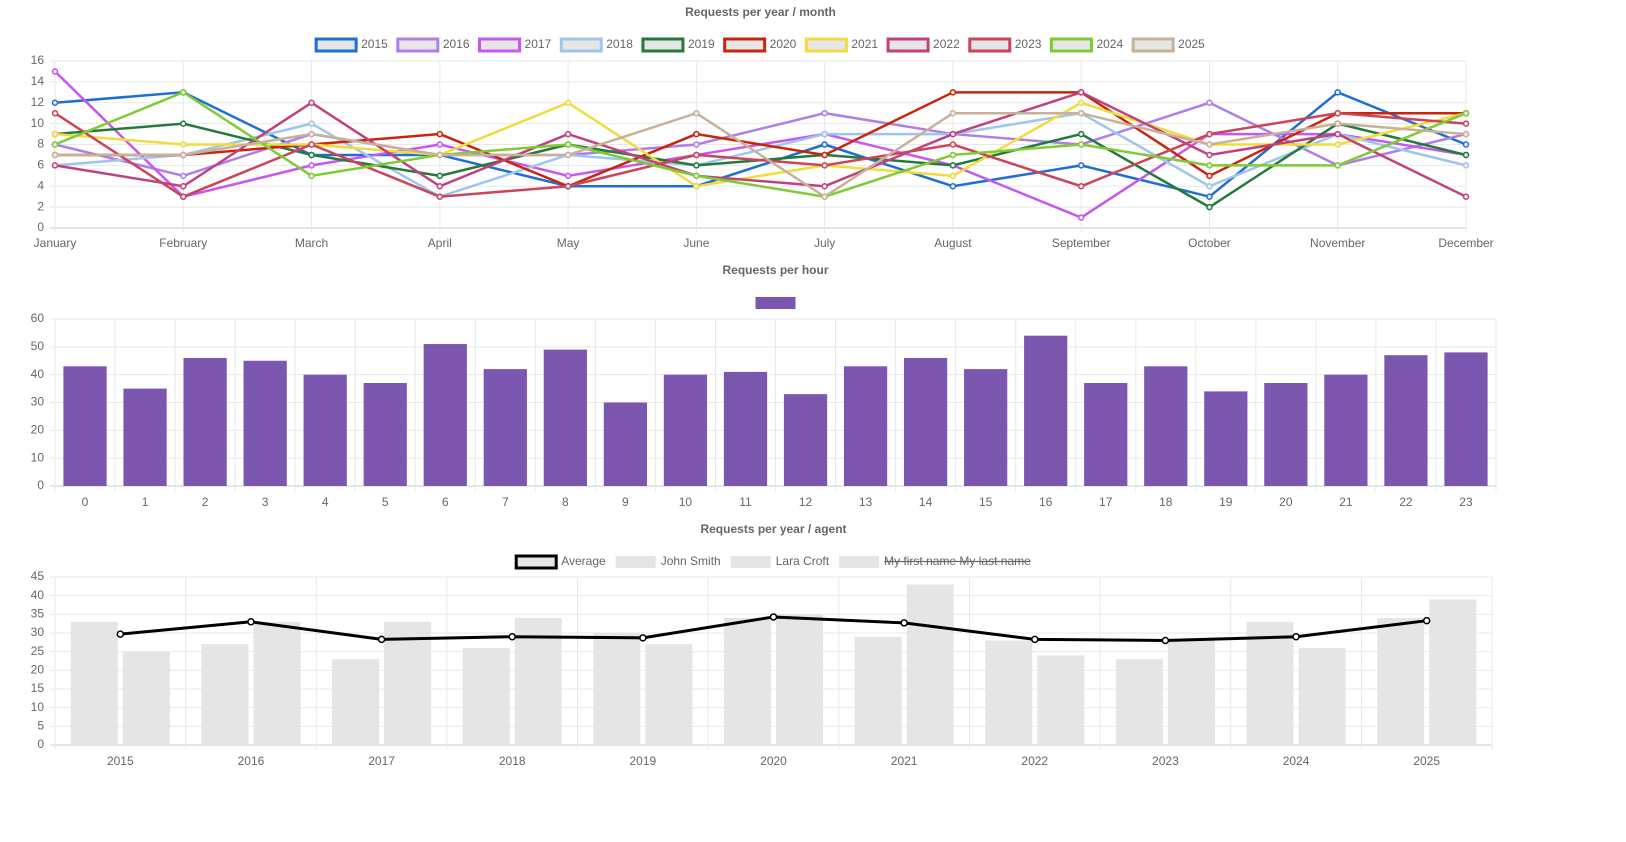  I want to click on x-tick-label: May, so click(568, 243).